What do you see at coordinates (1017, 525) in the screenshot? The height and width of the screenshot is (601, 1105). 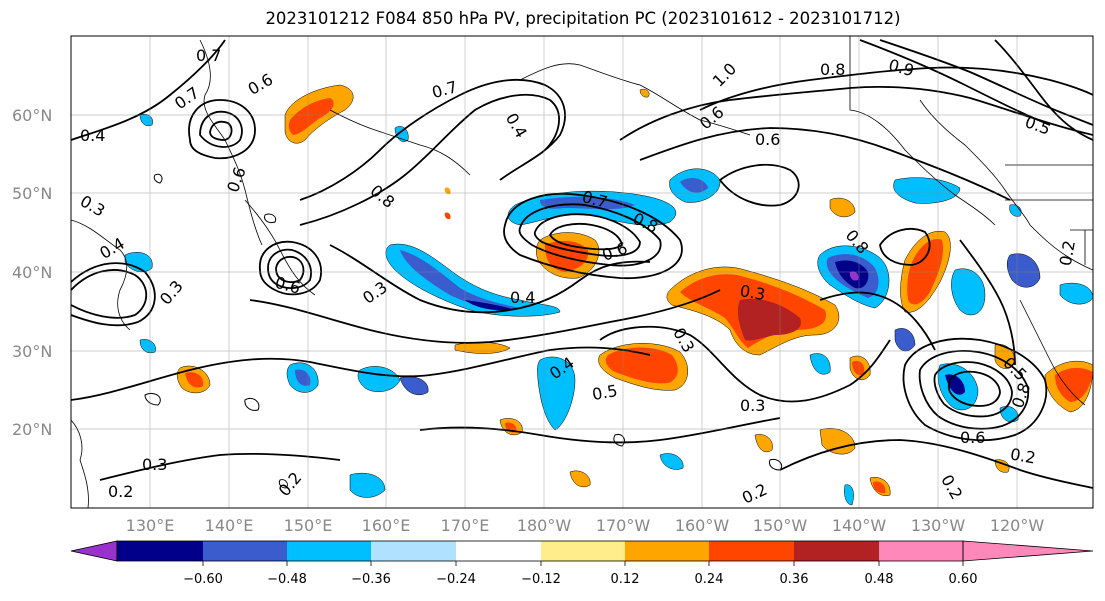 I see `lon-label: 120°W` at bounding box center [1017, 525].